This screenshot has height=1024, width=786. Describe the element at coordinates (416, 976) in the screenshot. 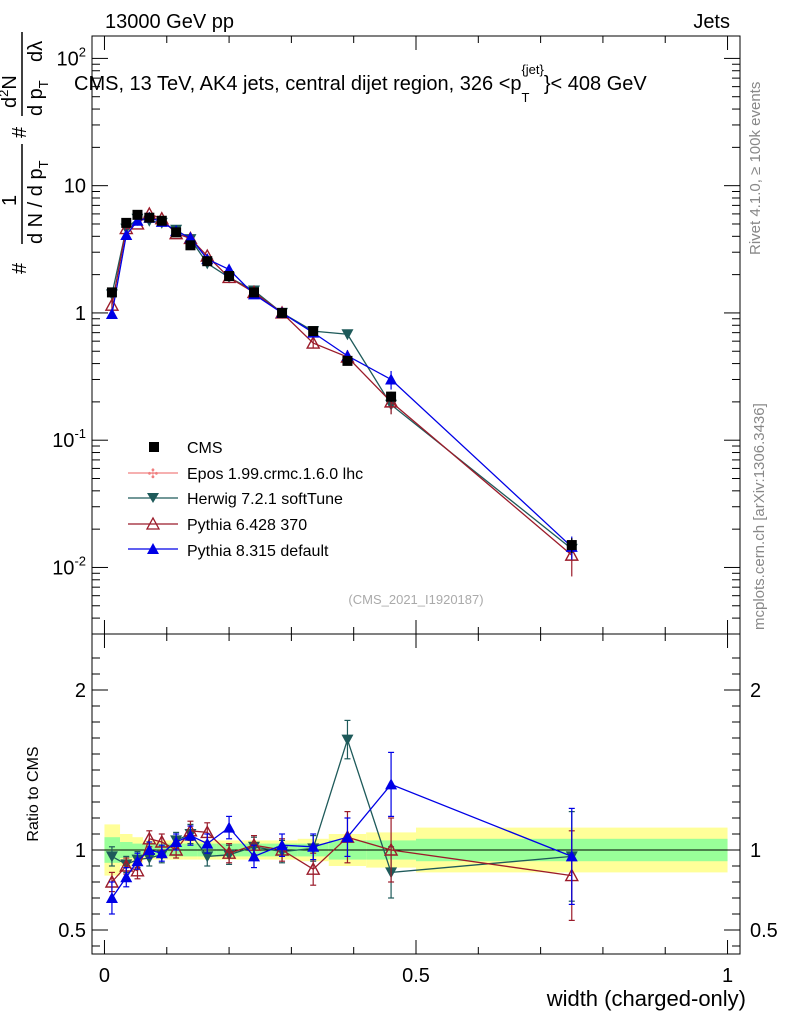

I see `x-tick-label: 0.5` at that location.